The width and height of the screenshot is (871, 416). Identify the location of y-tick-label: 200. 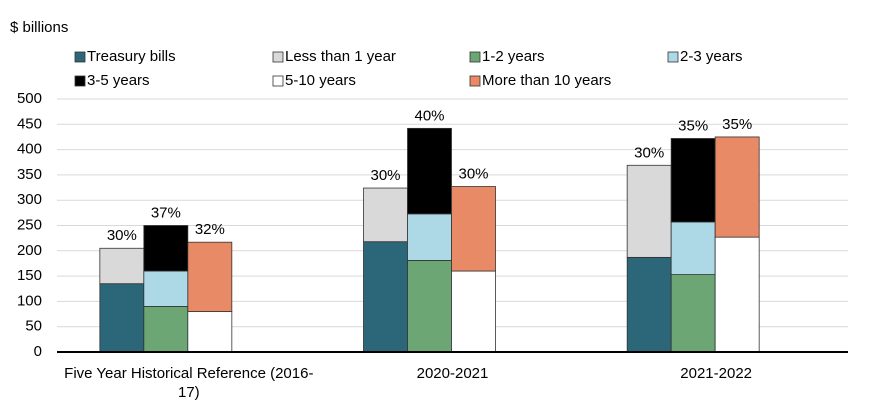
(29, 250).